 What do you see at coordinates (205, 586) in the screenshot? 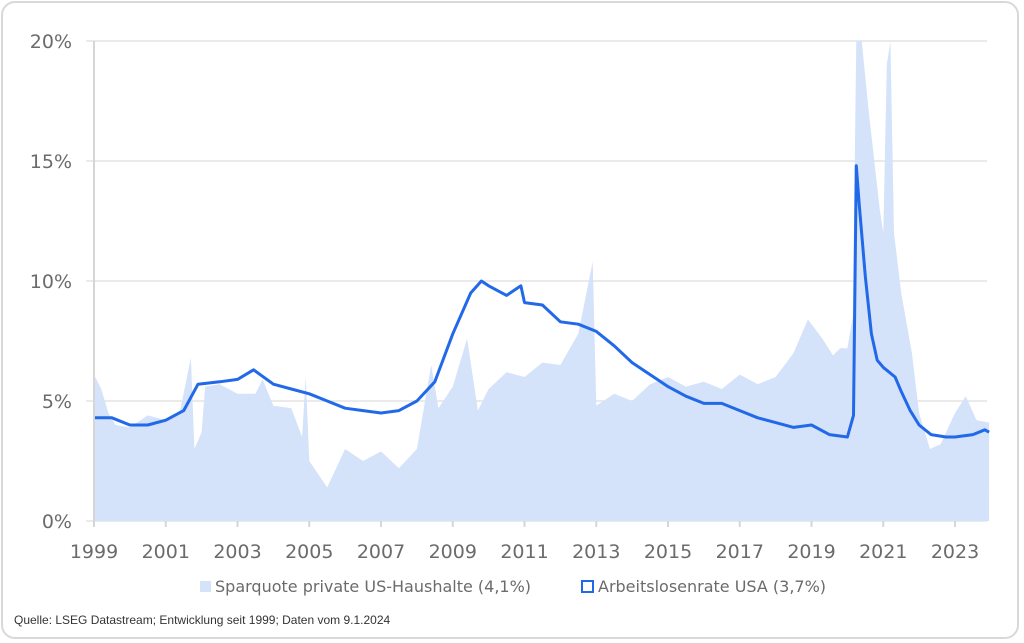
I see `legend-swatch-savings` at bounding box center [205, 586].